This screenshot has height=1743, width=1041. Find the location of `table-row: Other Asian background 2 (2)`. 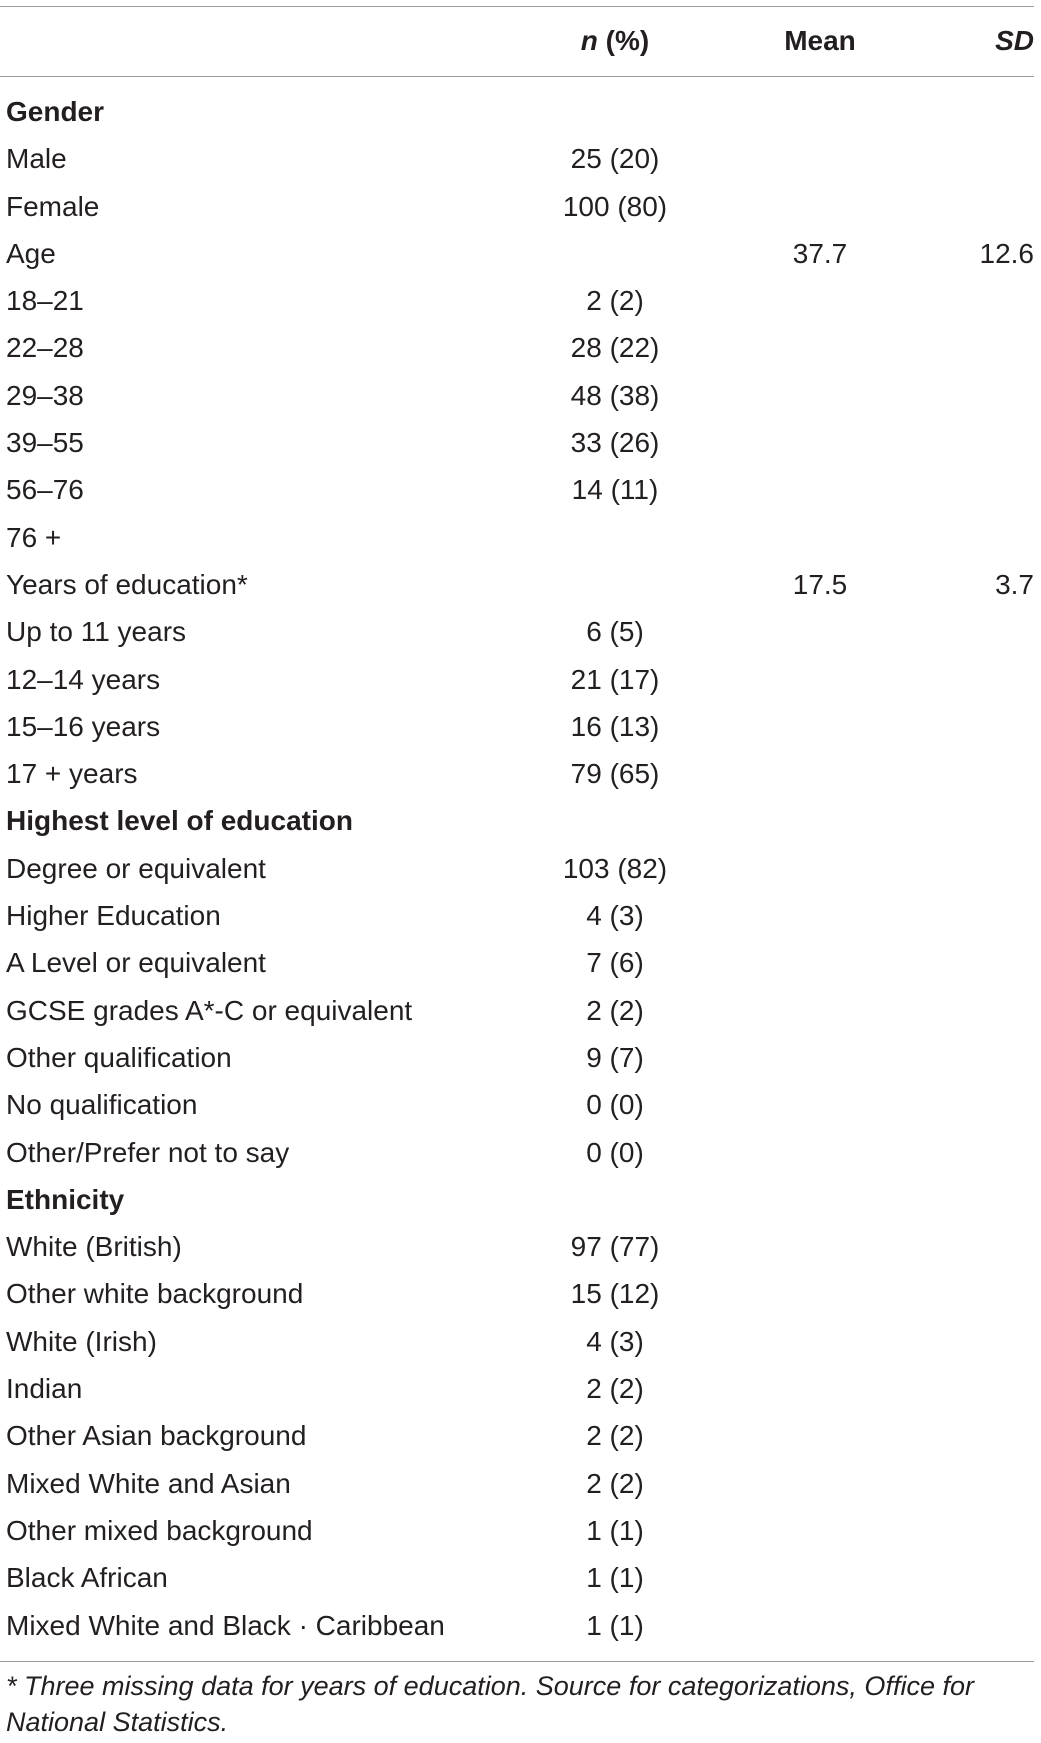

table-row: Other Asian background 2 (2) is located at coordinates (517, 1435).